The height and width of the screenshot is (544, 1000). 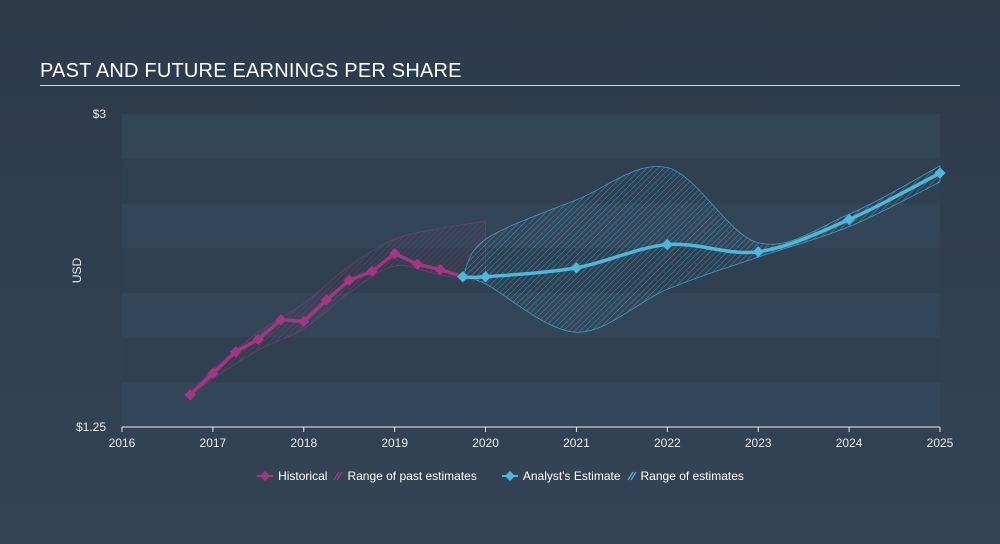 I want to click on title-divider, so click(x=500, y=85).